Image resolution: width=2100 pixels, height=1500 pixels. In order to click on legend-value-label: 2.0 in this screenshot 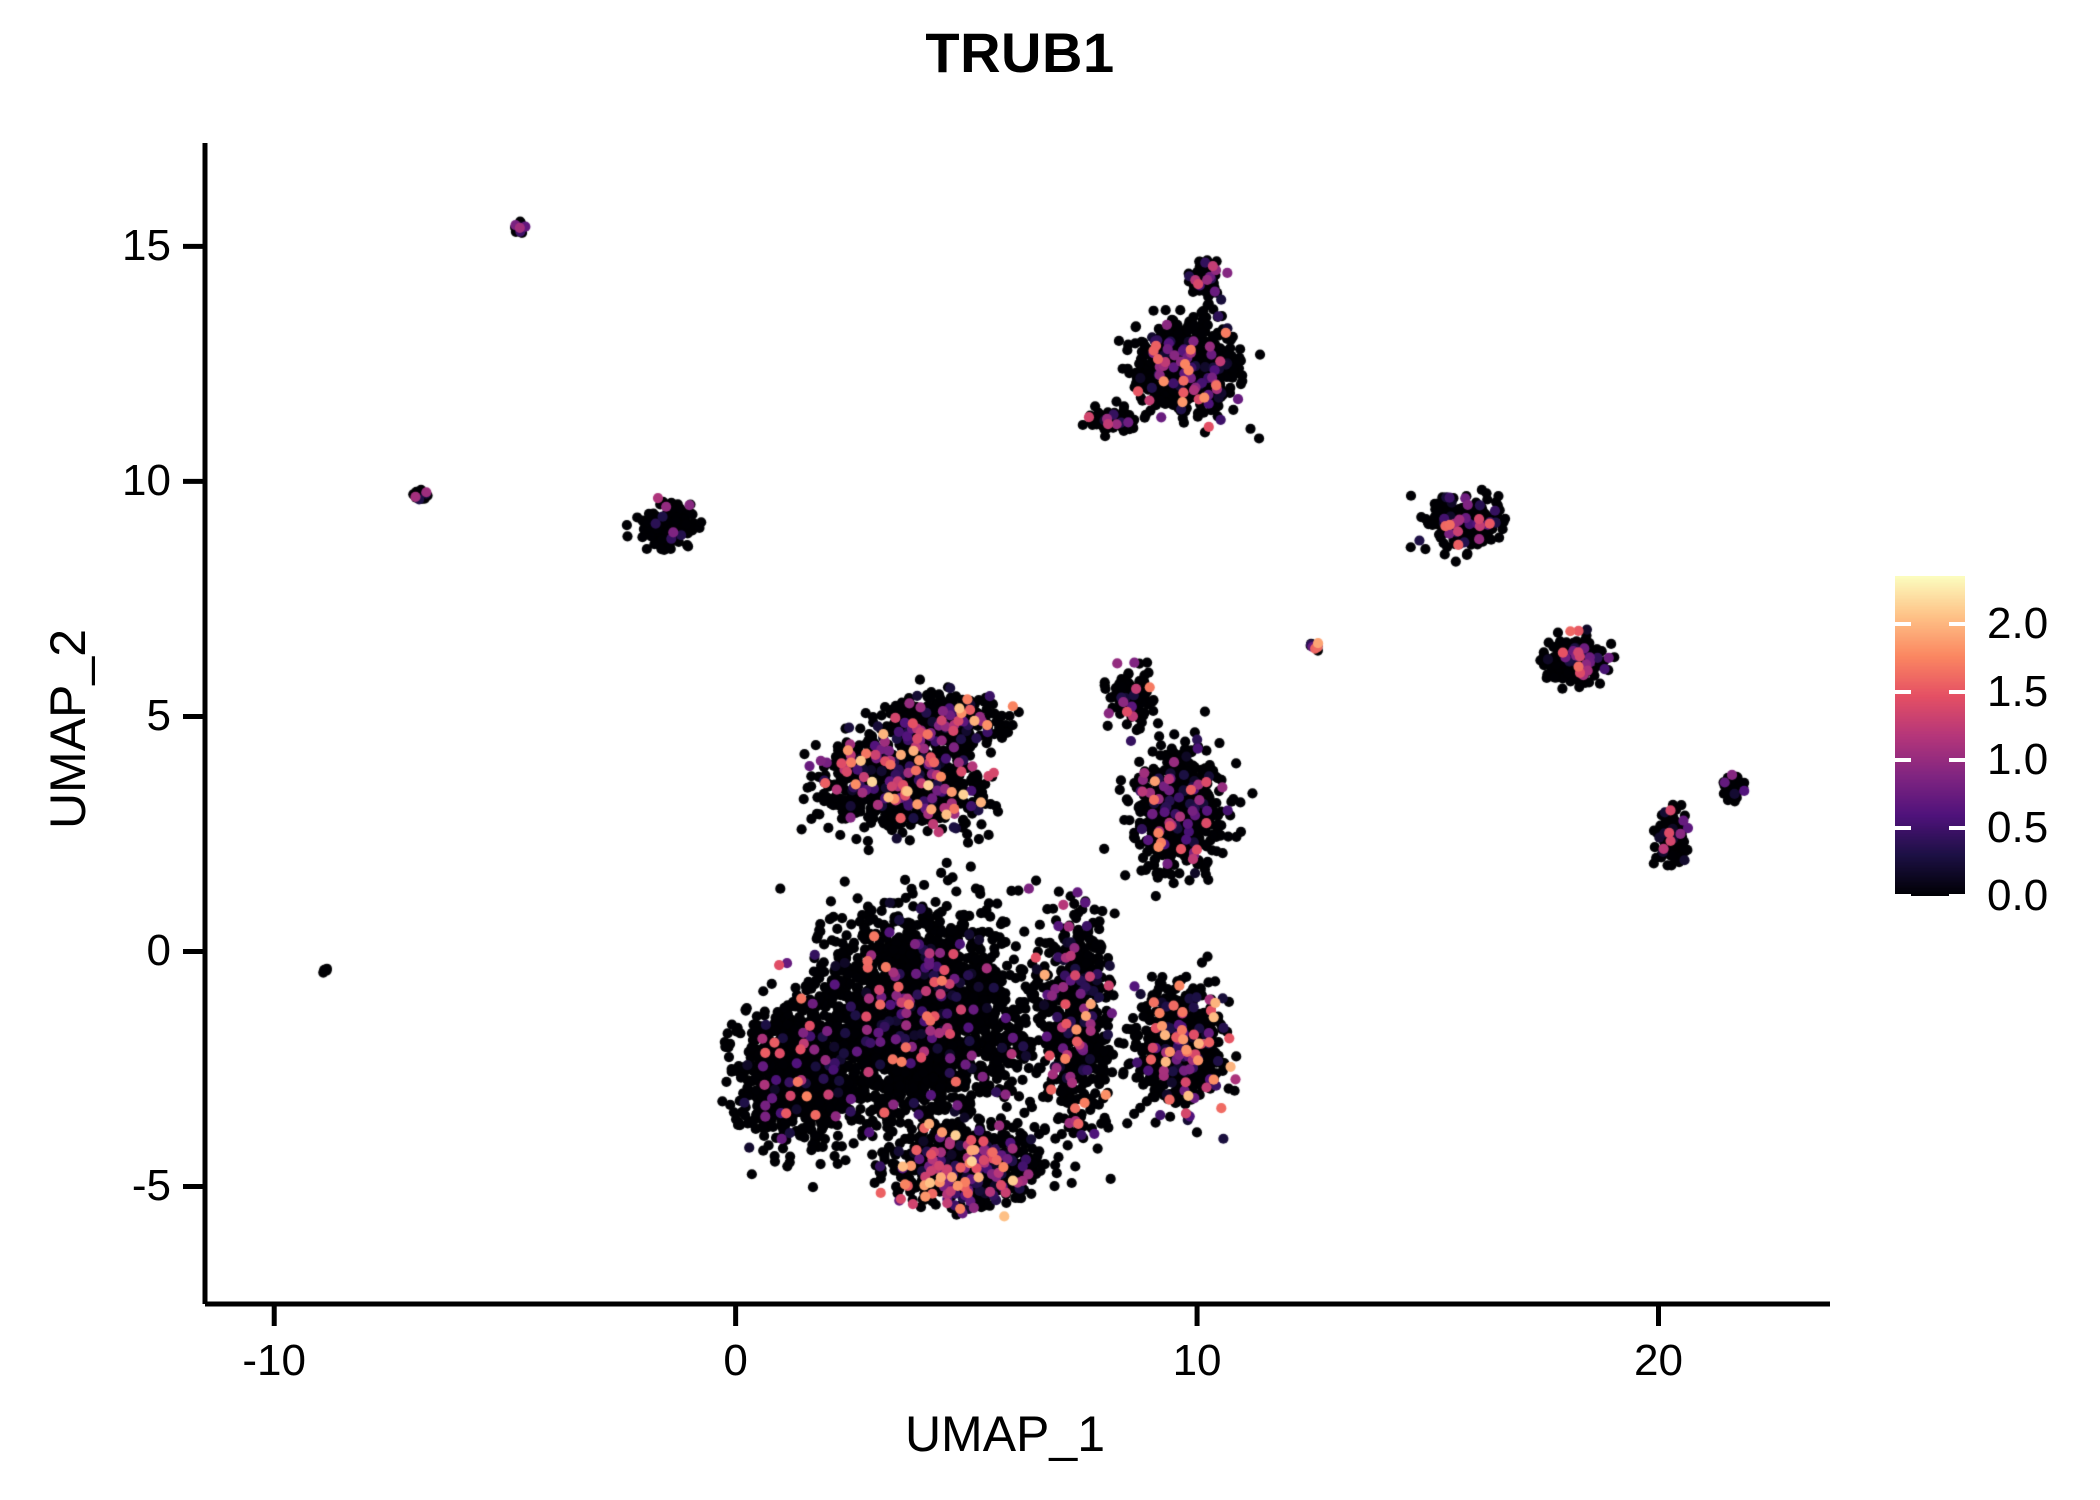, I will do `click(2018, 623)`.